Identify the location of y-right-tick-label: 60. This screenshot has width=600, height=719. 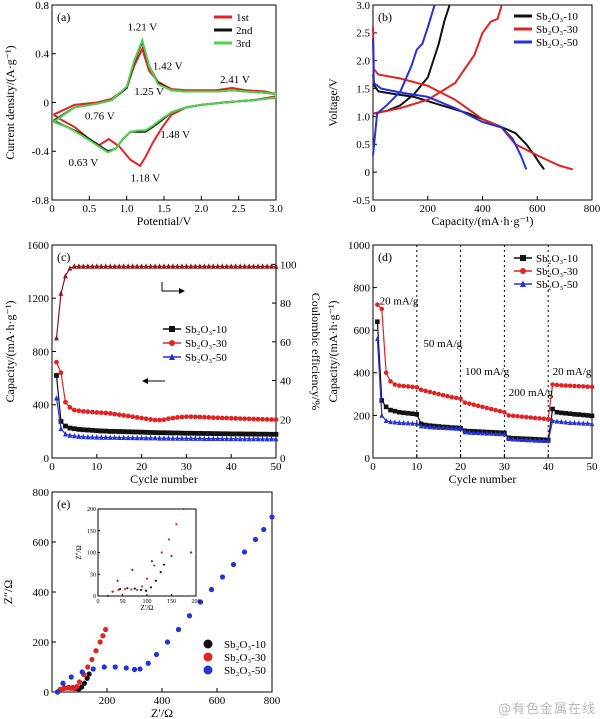
(286, 343).